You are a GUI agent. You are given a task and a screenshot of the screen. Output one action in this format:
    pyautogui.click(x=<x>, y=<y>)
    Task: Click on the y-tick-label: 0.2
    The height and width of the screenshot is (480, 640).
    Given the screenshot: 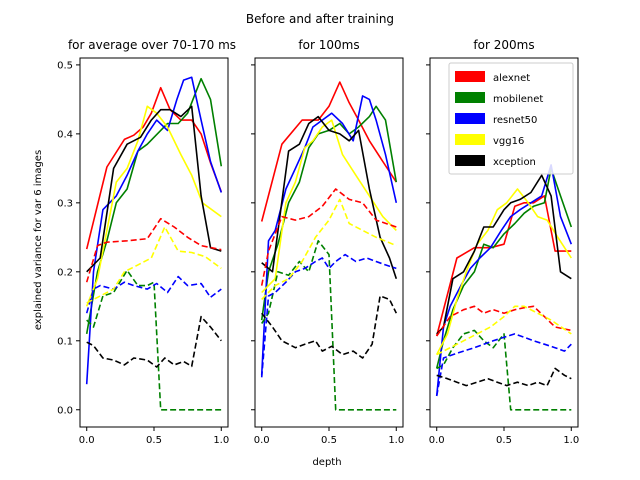 What is the action you would take?
    pyautogui.click(x=65, y=272)
    